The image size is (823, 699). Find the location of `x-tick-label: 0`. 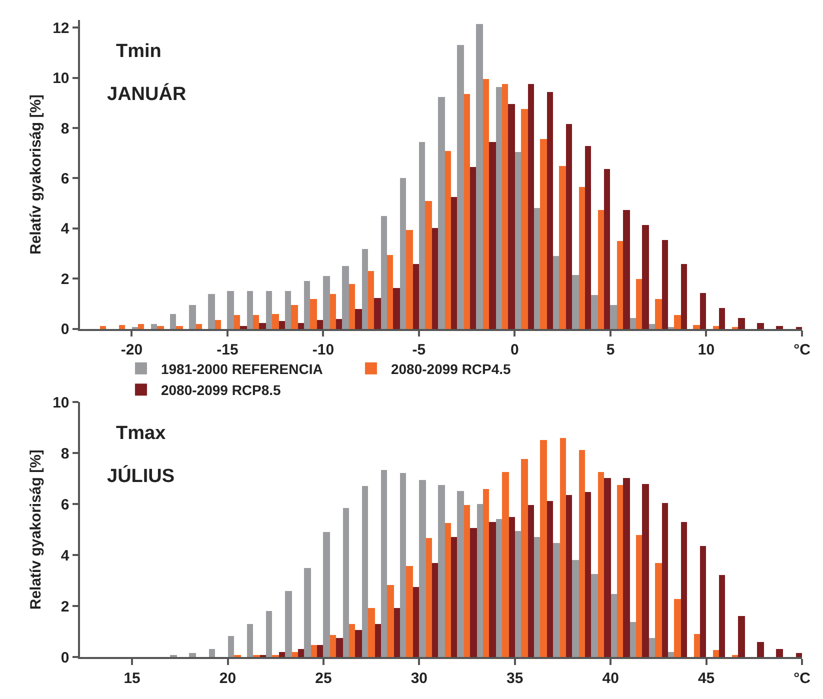

x-tick-label: 0 is located at coordinates (514, 350).